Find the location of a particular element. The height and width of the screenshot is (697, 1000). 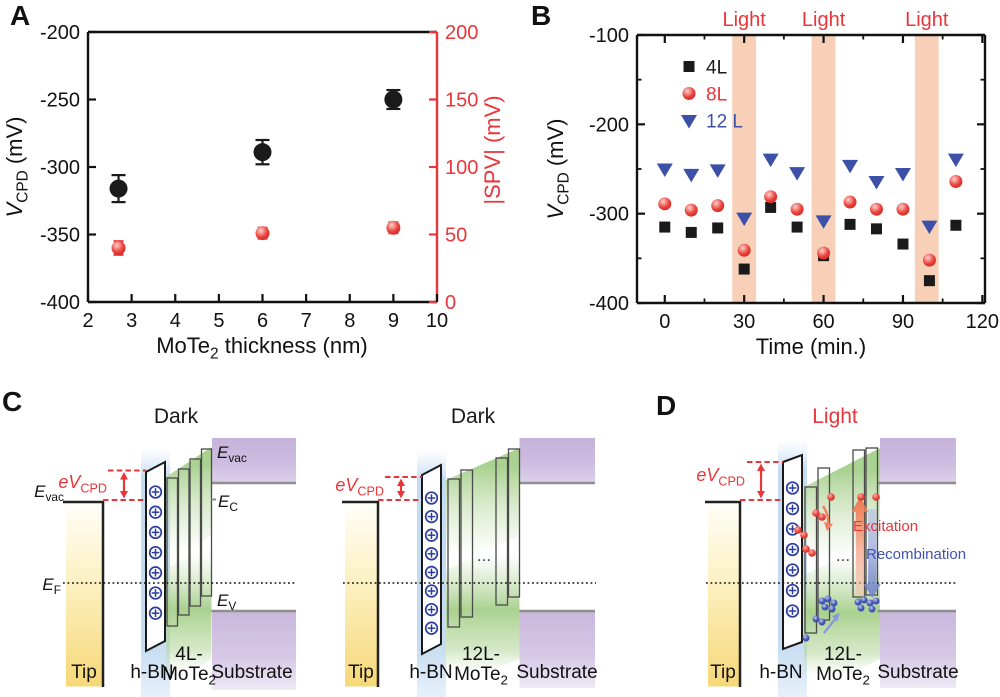

x-tick-label: 7 is located at coordinates (306, 321).